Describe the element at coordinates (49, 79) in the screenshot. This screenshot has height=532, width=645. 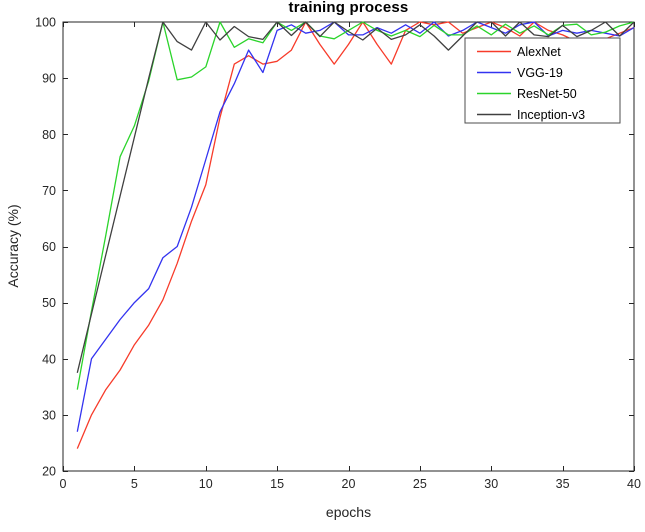
I see `y-tick-label-90: 90` at that location.